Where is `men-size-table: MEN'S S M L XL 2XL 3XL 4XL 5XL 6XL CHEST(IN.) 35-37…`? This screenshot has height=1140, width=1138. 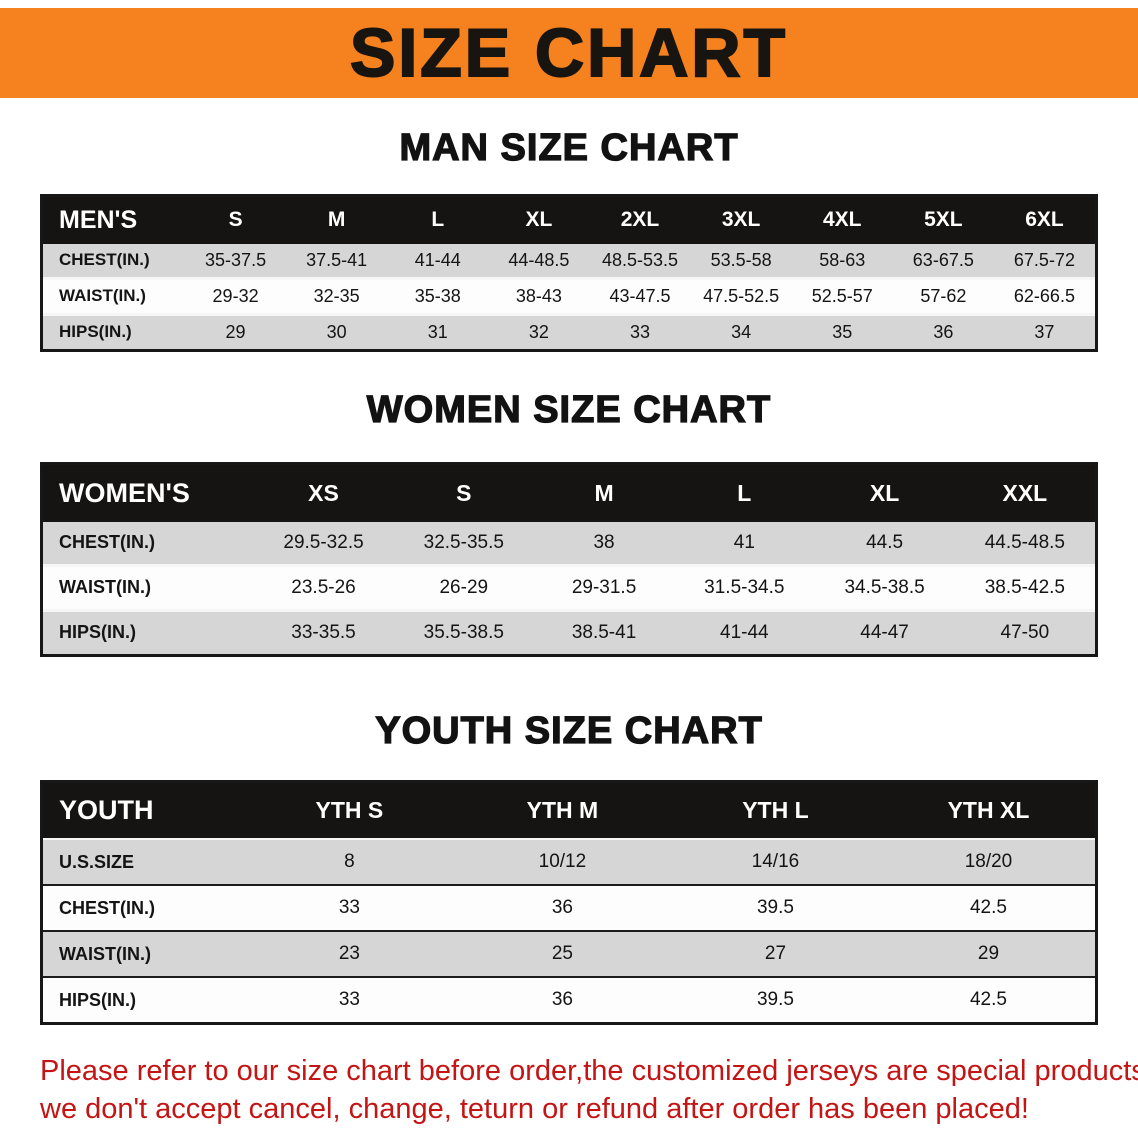
men-size-table: MEN'S S M L XL 2XL 3XL 4XL 5XL 6XL CHEST(IN.) 35-37… is located at coordinates (569, 272).